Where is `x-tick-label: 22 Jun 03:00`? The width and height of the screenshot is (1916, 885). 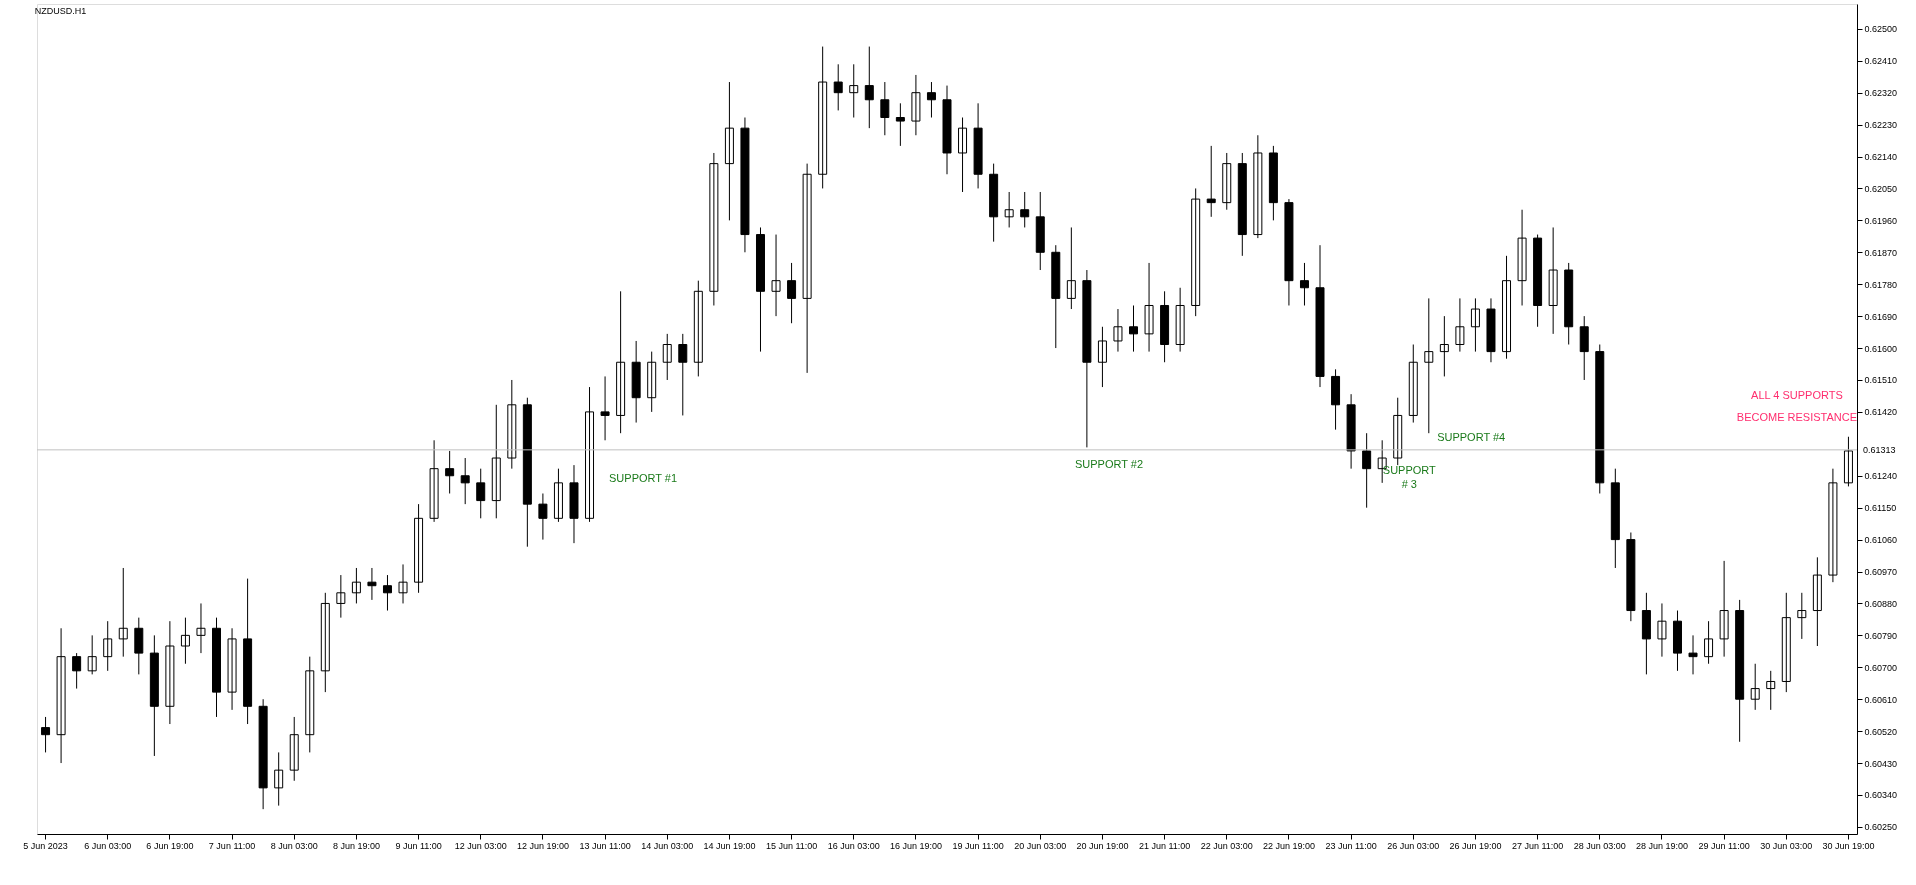 x-tick-label: 22 Jun 03:00 is located at coordinates (1226, 845).